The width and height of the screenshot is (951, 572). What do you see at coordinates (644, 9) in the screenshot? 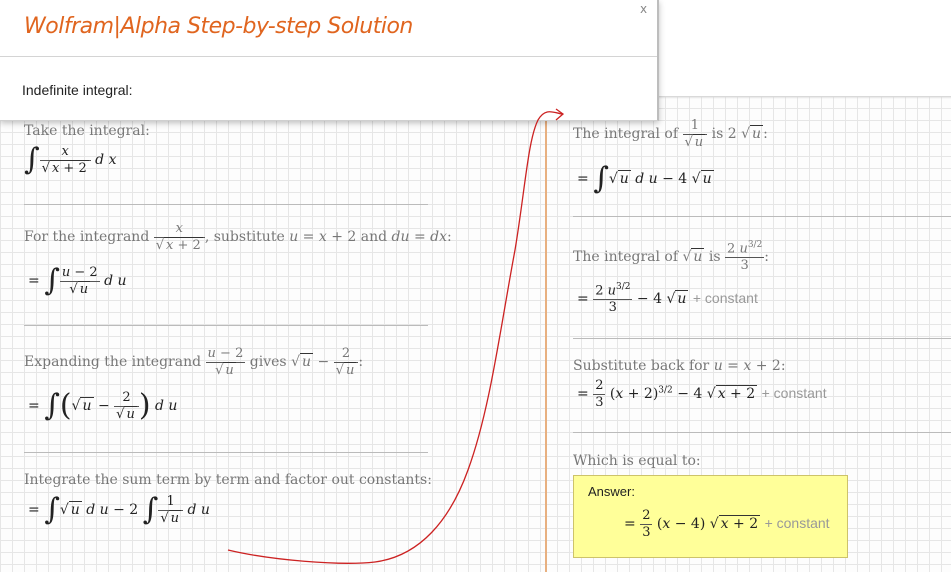
I see `close-button: x` at bounding box center [644, 9].